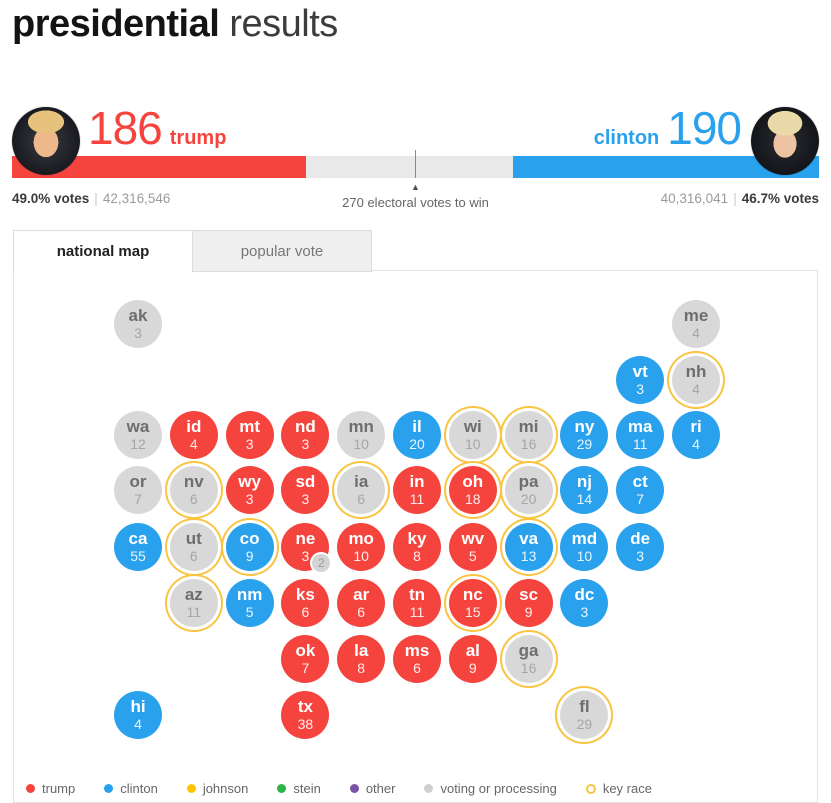  What do you see at coordinates (193, 603) in the screenshot?
I see `state-az: az 11` at bounding box center [193, 603].